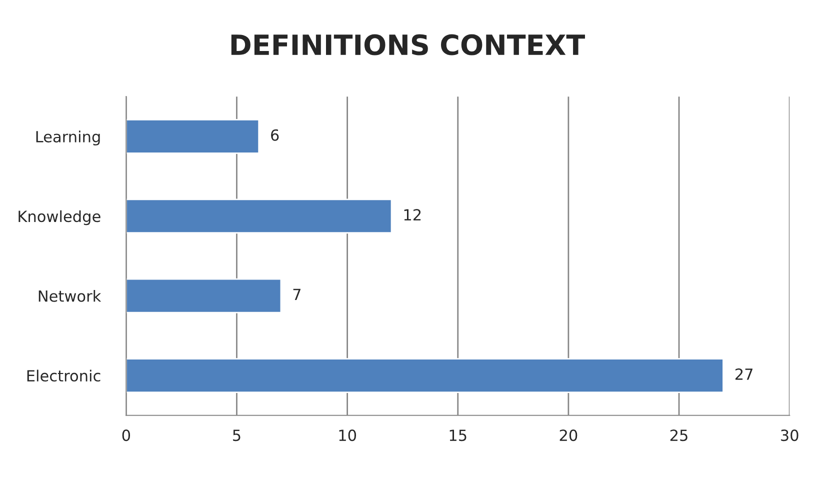  What do you see at coordinates (70, 296) in the screenshot?
I see `y-tick-label: Network` at bounding box center [70, 296].